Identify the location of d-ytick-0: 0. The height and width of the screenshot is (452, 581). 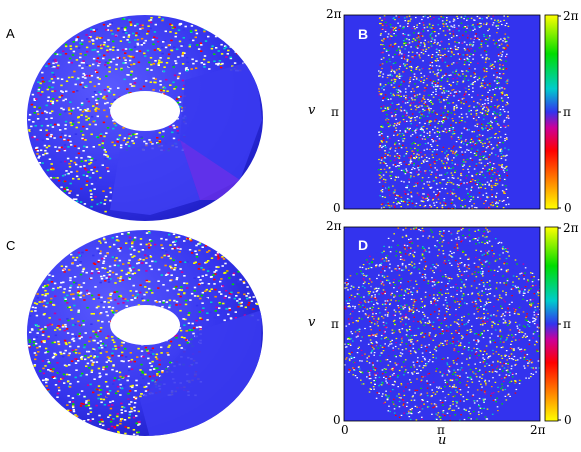
(337, 420).